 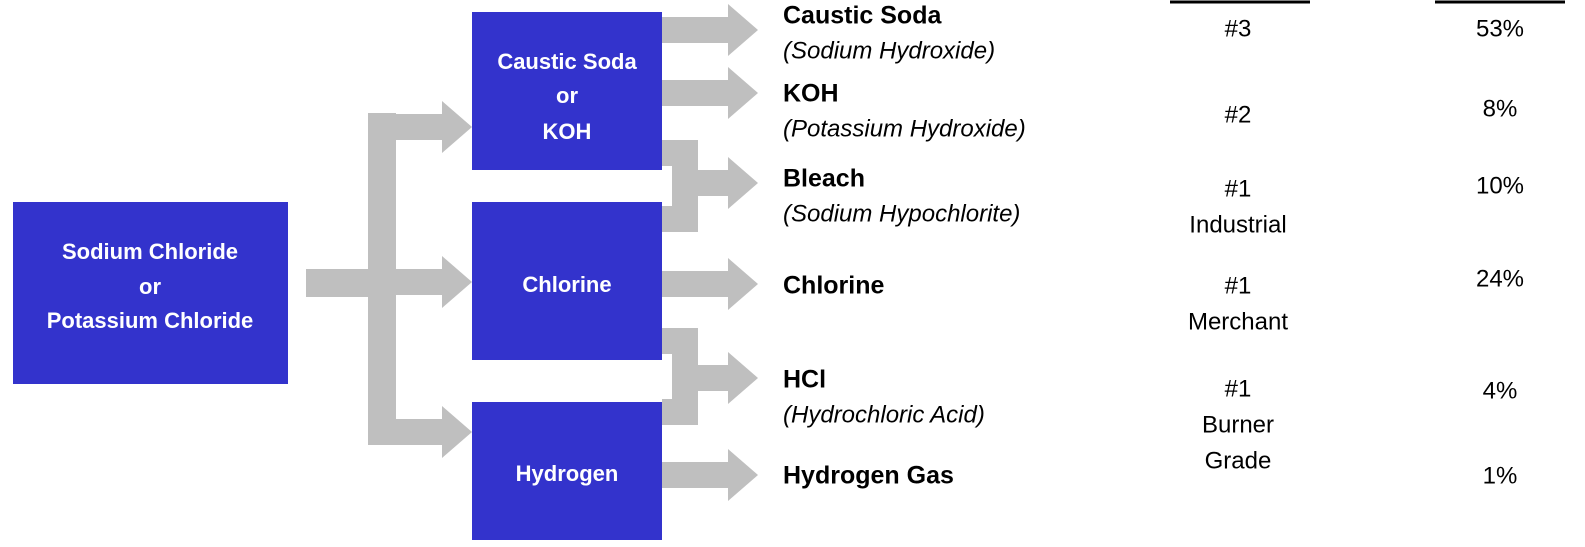 What do you see at coordinates (1238, 460) in the screenshot?
I see `rank: Grade` at bounding box center [1238, 460].